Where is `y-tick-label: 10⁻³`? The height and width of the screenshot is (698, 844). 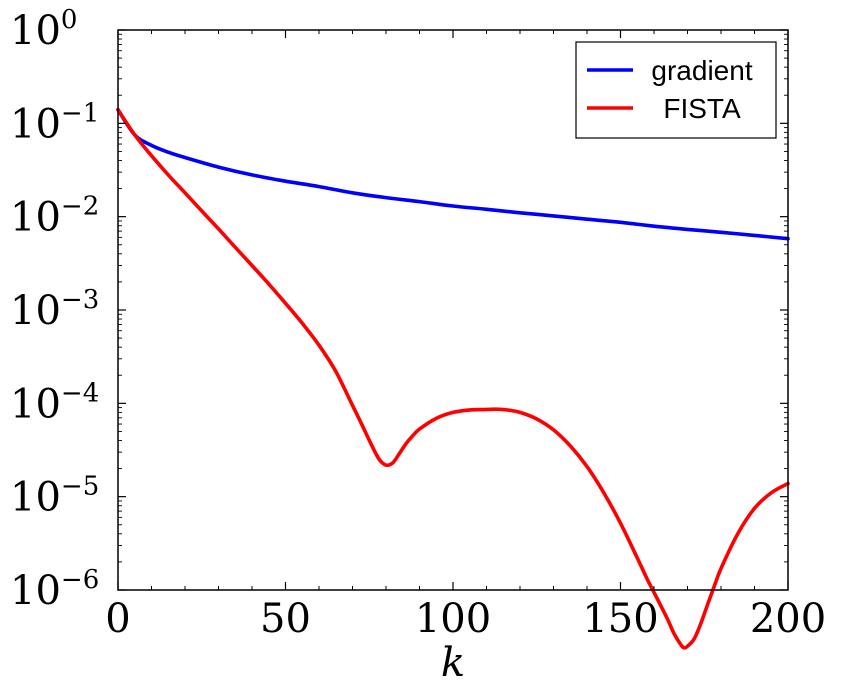 y-tick-label: 10⁻³ is located at coordinates (54, 309).